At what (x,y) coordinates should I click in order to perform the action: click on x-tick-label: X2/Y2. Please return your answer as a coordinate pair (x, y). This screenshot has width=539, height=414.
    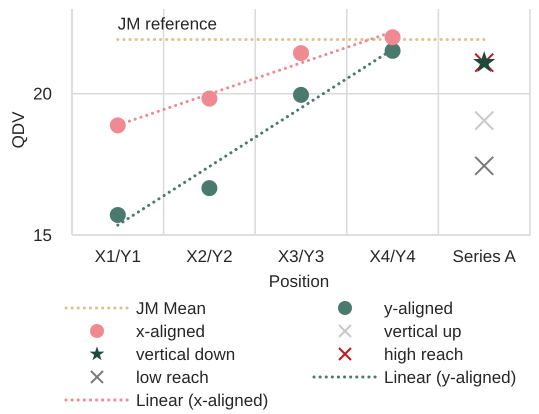
    Looking at the image, I should click on (209, 256).